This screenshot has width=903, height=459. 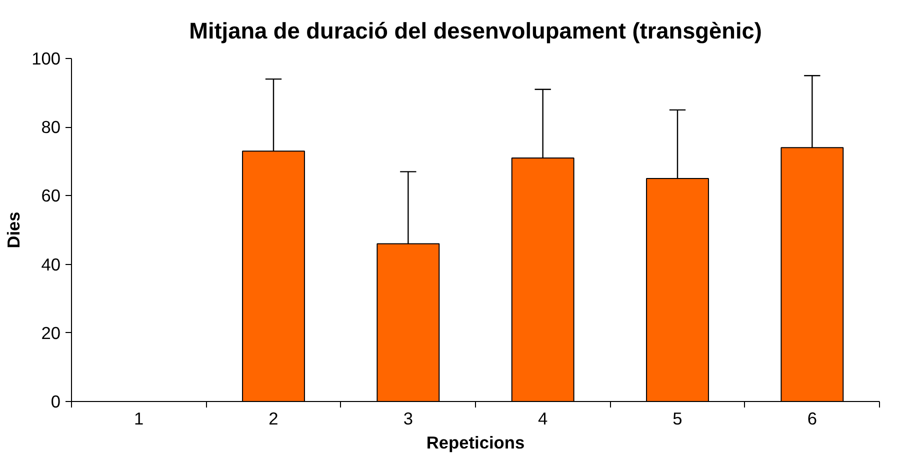 I want to click on y-tick-label: 0, so click(x=55, y=402).